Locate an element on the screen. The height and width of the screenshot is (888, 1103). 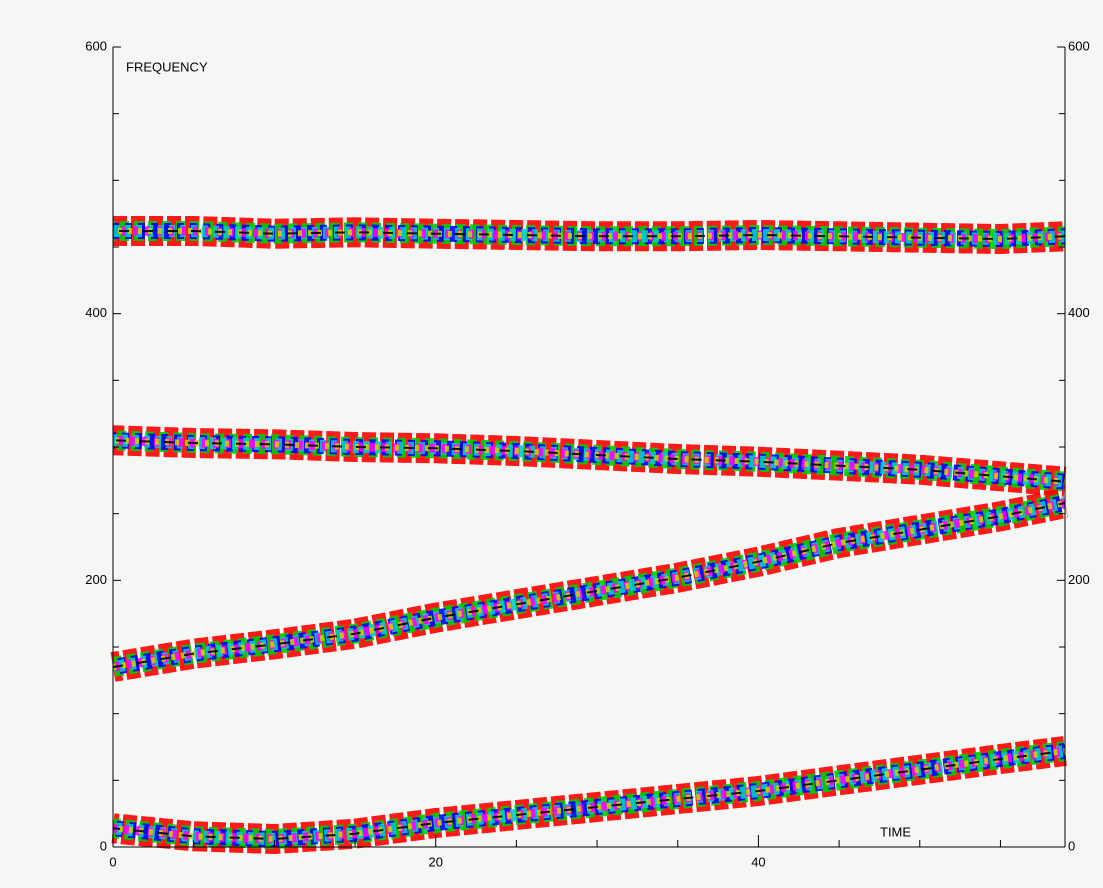
y-tick-label: 200 is located at coordinates (96, 579).